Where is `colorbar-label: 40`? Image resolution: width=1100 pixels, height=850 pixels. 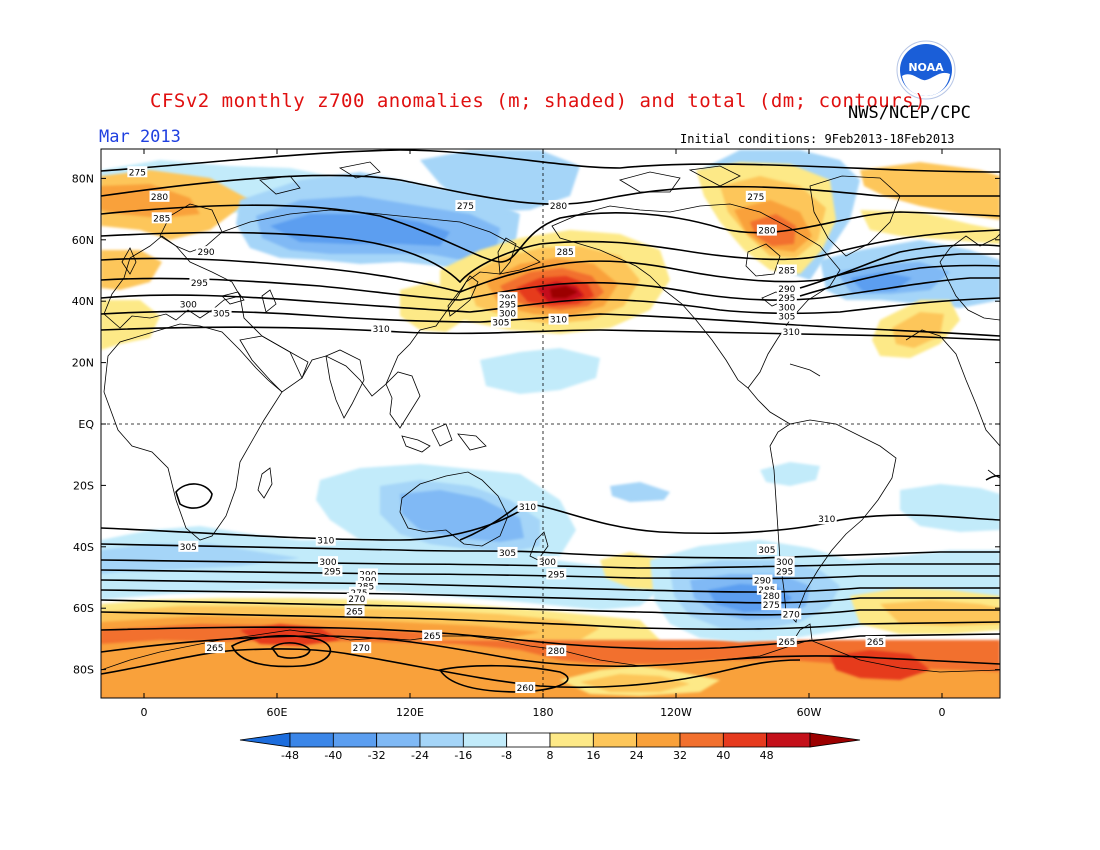
colorbar-label: 40 is located at coordinates (723, 755).